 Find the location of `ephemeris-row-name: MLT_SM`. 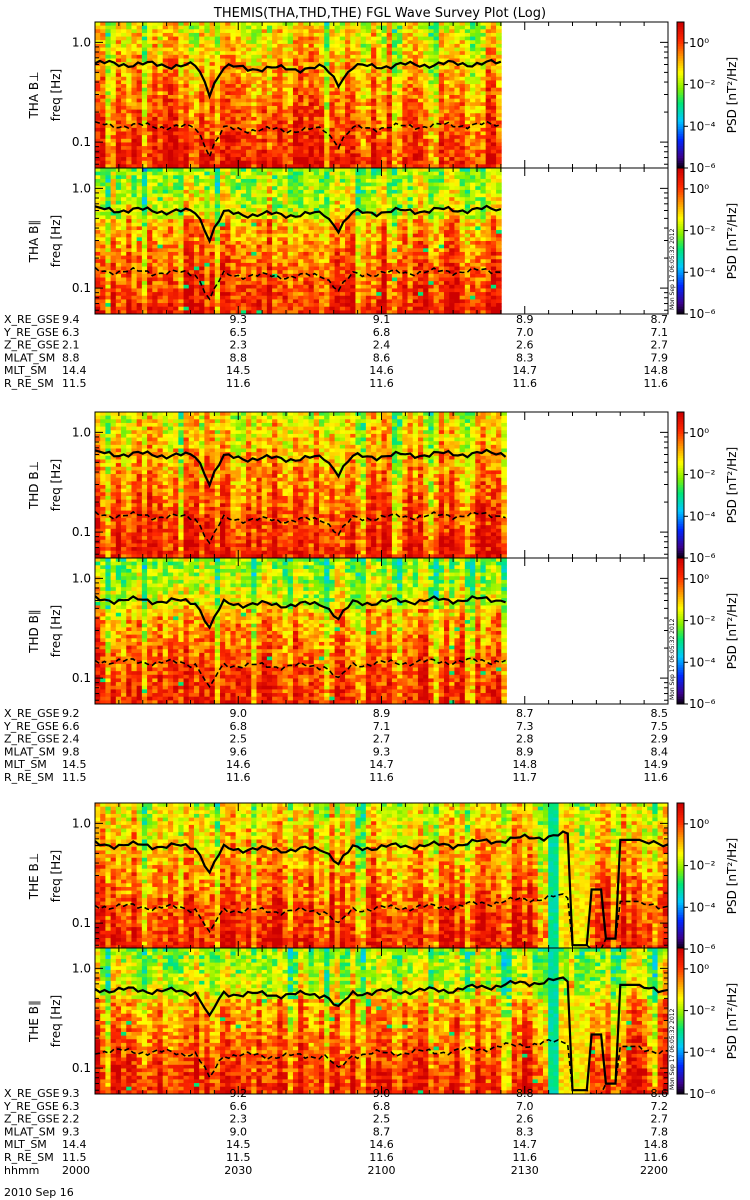

ephemeris-row-name: MLT_SM is located at coordinates (25, 764).